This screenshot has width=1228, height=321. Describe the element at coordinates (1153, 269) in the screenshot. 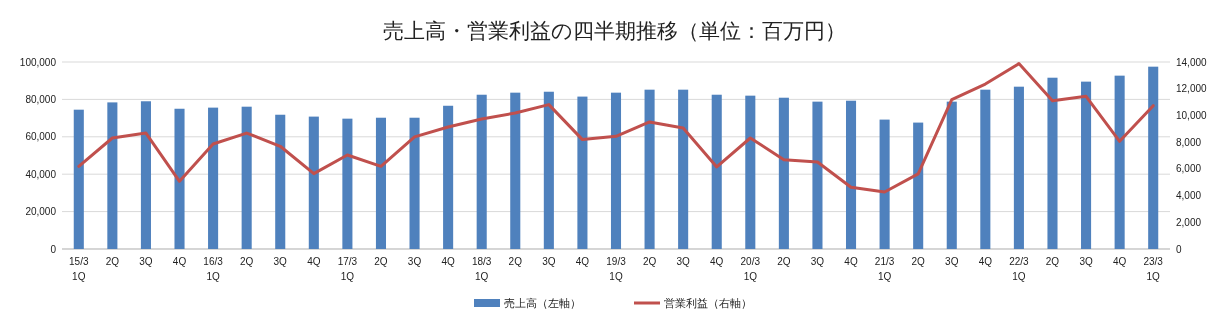

I see `x-tick-label: 23/3 1Q` at that location.